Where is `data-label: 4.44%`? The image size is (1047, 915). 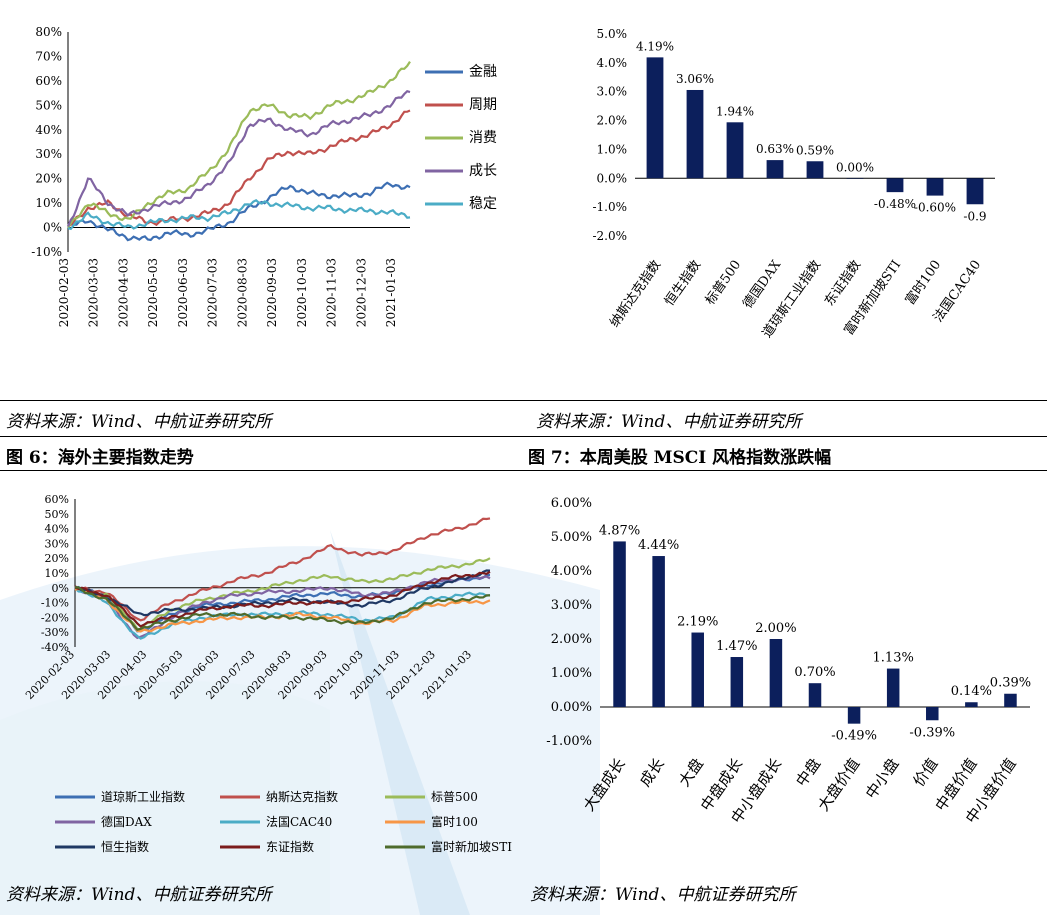 data-label: 4.44% is located at coordinates (658, 545).